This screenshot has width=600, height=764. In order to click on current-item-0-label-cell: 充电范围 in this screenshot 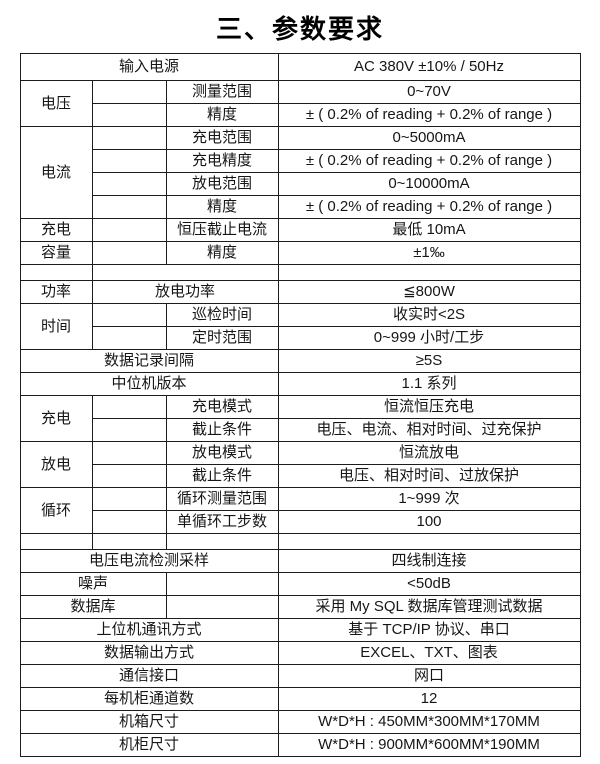, I will do `click(222, 138)`.